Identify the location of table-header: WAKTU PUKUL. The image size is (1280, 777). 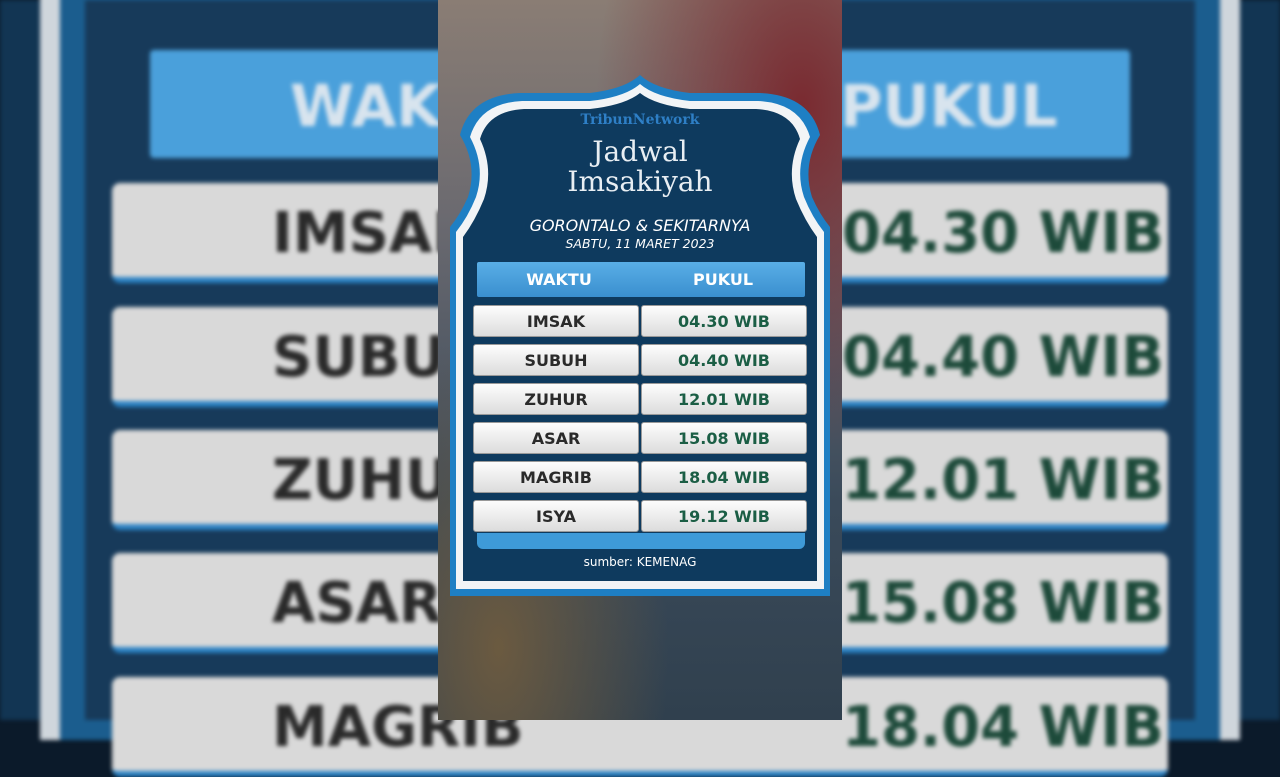
(641, 279).